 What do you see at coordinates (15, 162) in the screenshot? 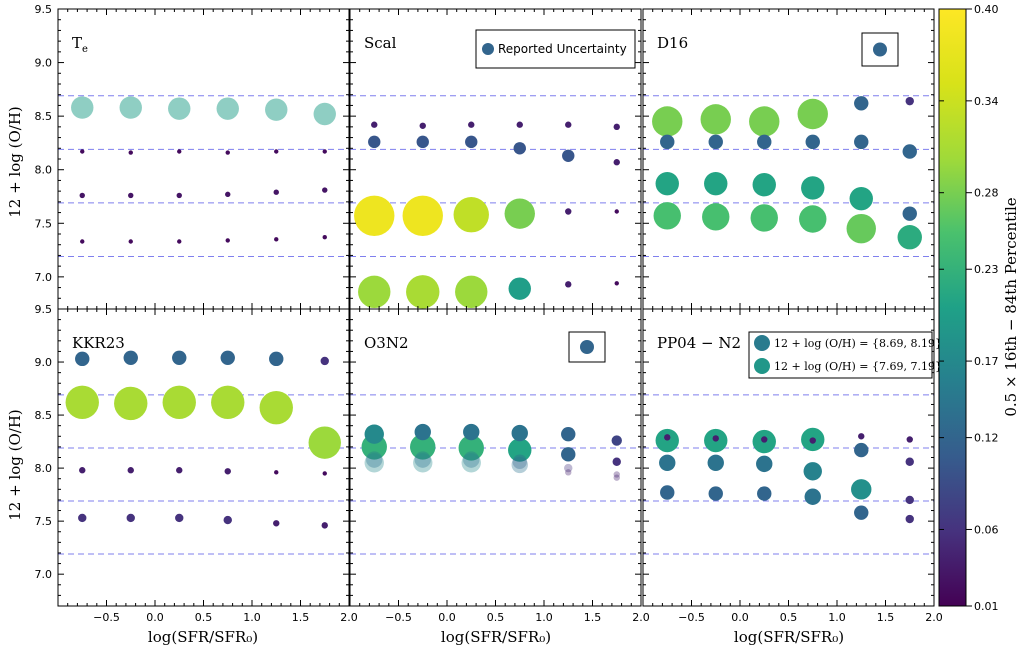
I see `y-axis-label-top: 12 + log (O/H)` at bounding box center [15, 162].